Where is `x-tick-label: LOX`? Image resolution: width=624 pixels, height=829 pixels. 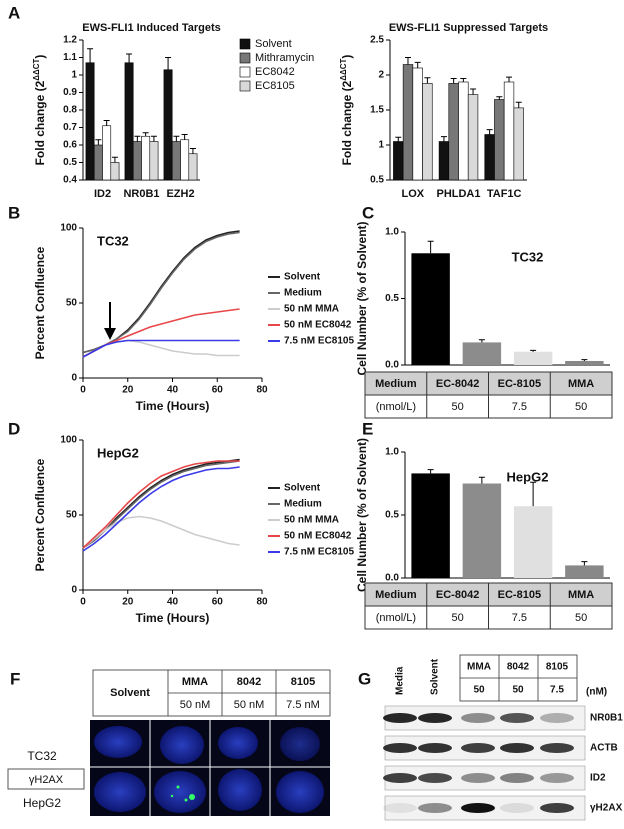 x-tick-label: LOX is located at coordinates (413, 194).